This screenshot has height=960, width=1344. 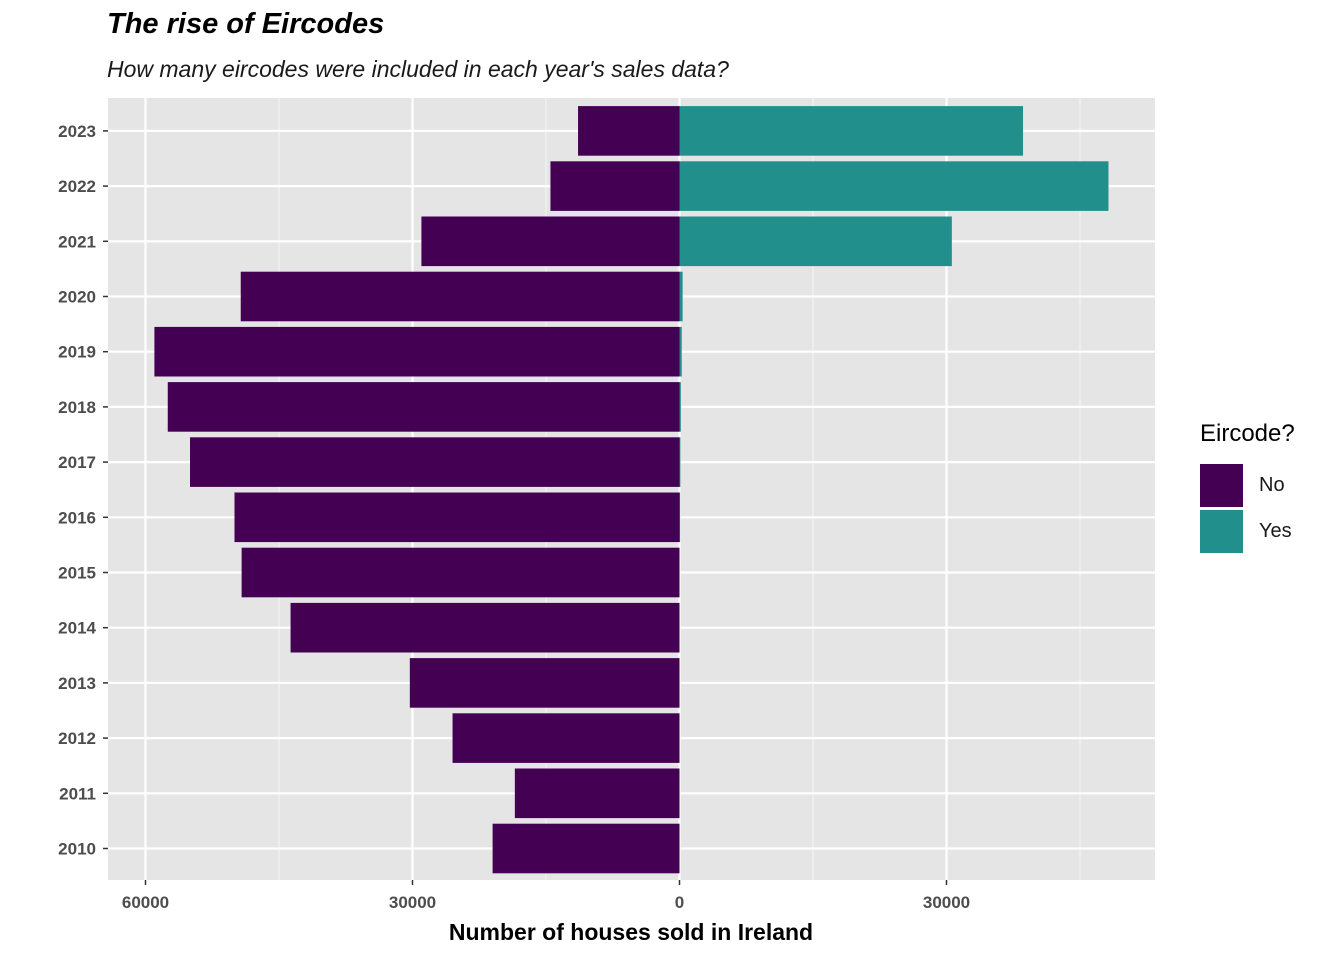 I want to click on bar-yes-2022, so click(x=894, y=186).